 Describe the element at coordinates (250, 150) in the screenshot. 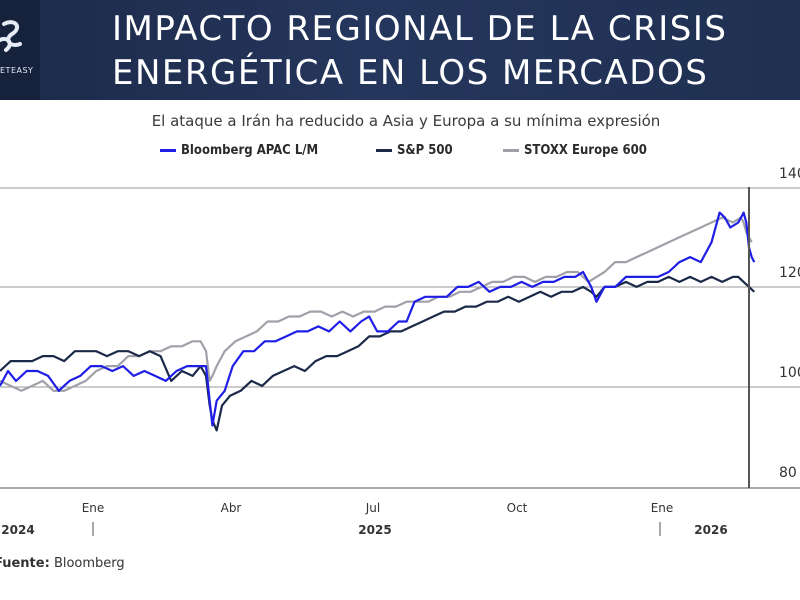

I see `legend-label-apac: Bloomberg APAC L/M` at that location.